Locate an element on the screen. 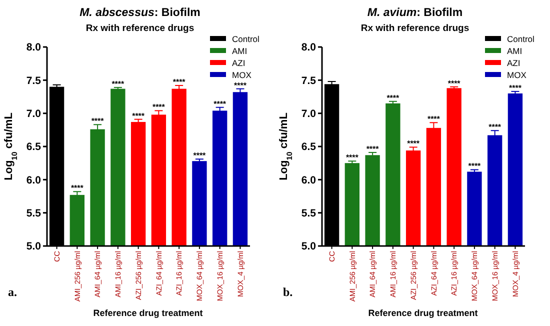  chart-title: M. abscessus: Biofilm is located at coordinates (140, 13).